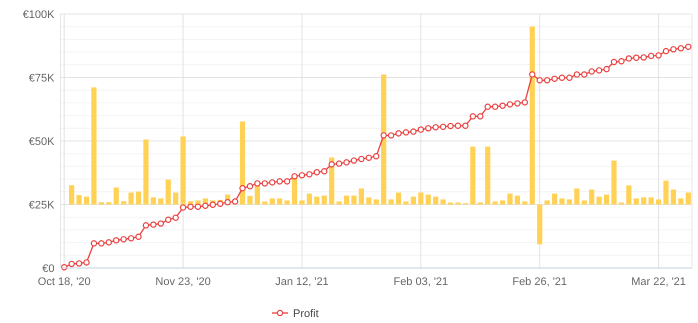 The height and width of the screenshot is (323, 698). What do you see at coordinates (183, 282) in the screenshot?
I see `x-tick-label: Nov 23, '20` at bounding box center [183, 282].